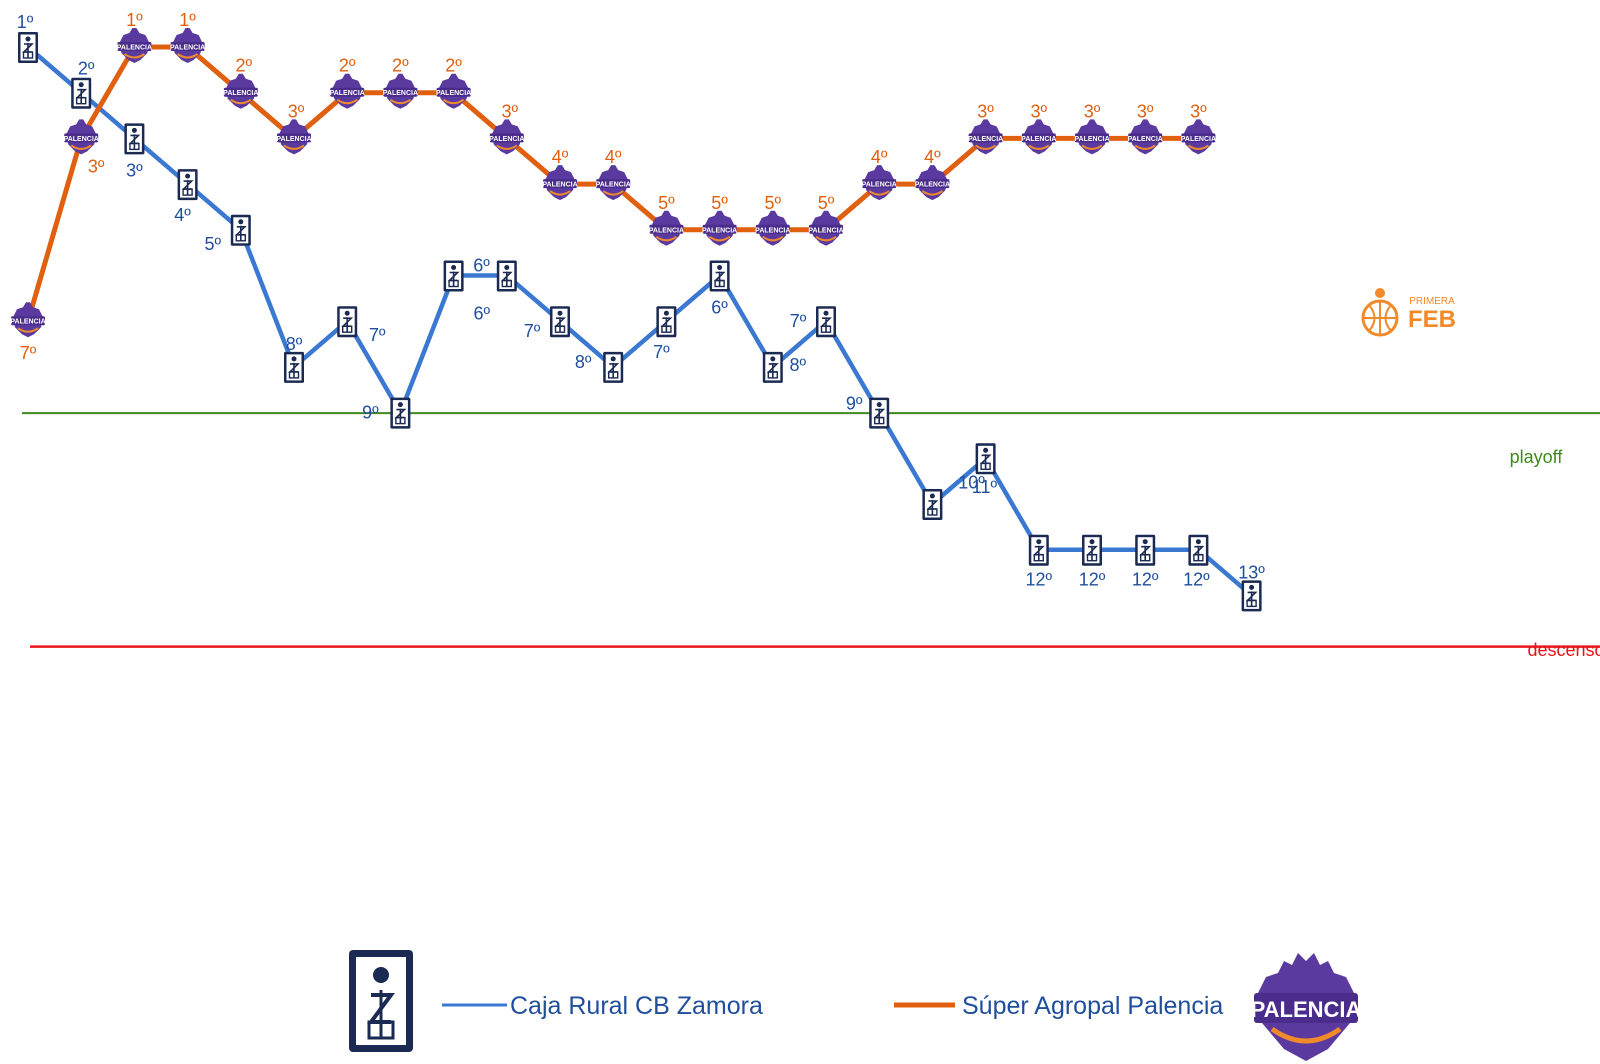 This screenshot has height=1064, width=1600. I want to click on zamora-position-label: 10º, so click(971, 482).